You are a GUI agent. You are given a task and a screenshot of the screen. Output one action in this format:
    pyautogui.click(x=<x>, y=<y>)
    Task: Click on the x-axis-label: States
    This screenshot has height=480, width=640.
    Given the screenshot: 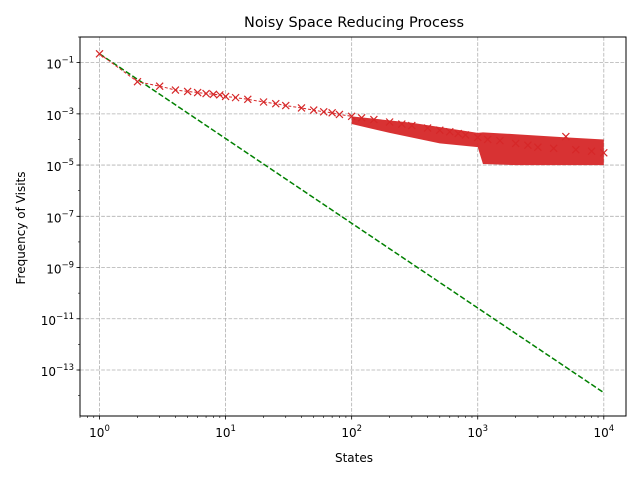 What is the action you would take?
    pyautogui.click(x=354, y=458)
    